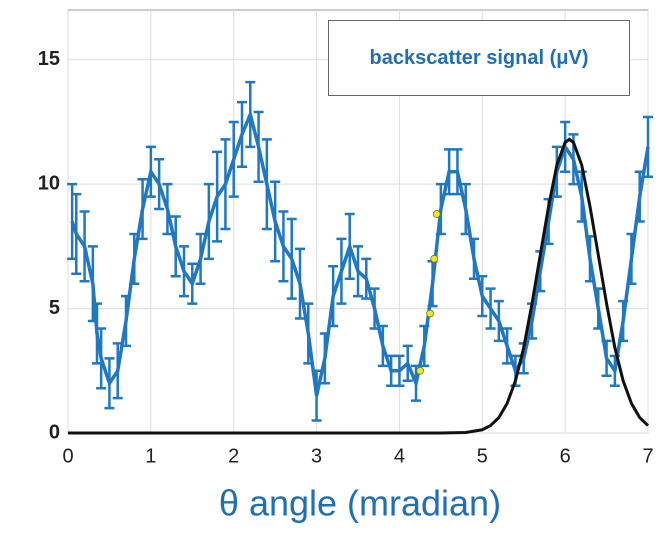 The width and height of the screenshot is (664, 535). I want to click on x-tick-label: 3, so click(316, 456).